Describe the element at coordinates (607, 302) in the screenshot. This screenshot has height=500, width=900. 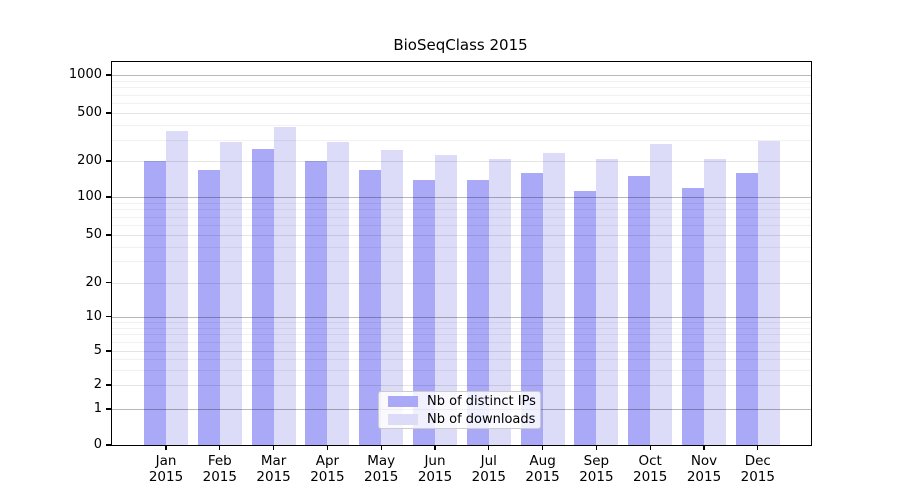
I see `bar-downloads-sep` at that location.